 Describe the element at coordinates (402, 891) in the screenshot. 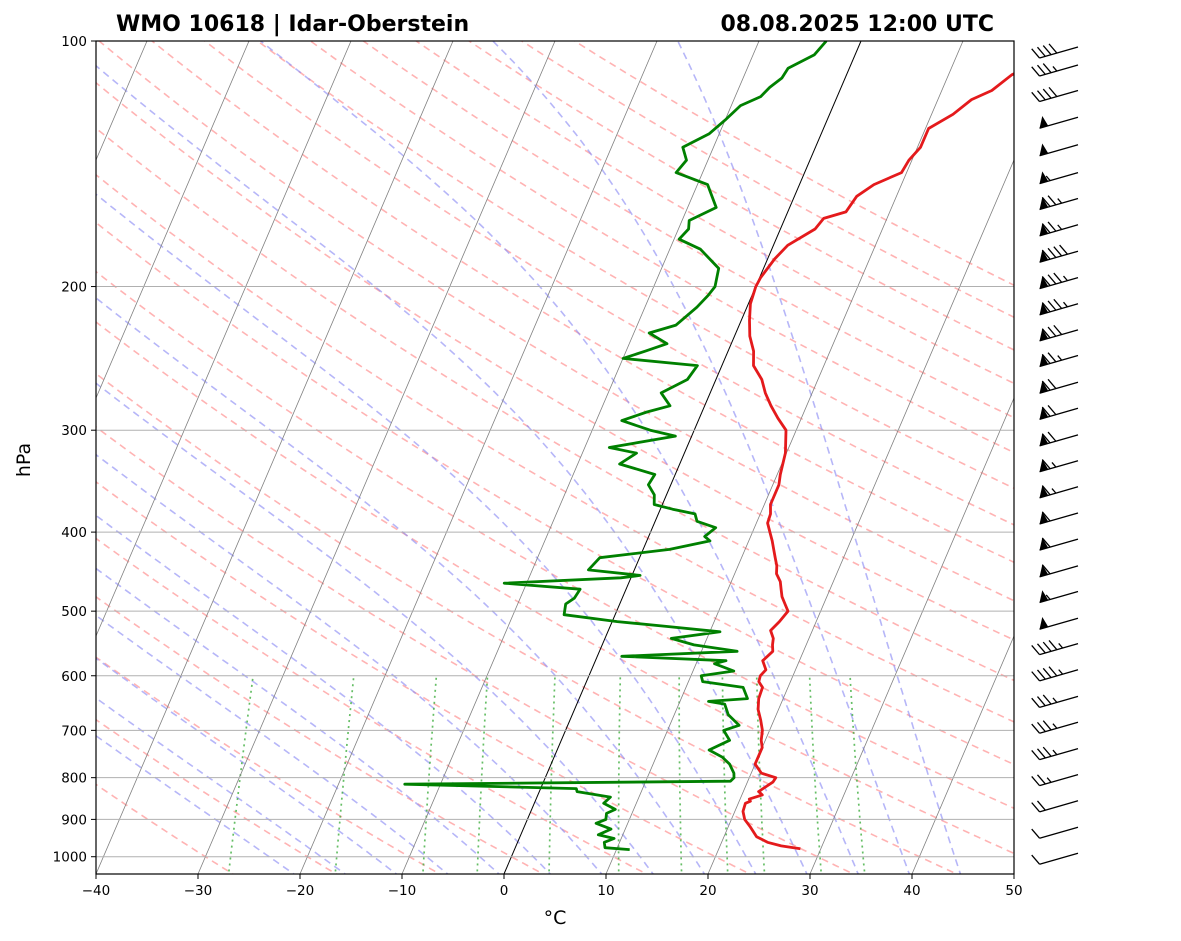

I see `x-tick-label: −10` at that location.